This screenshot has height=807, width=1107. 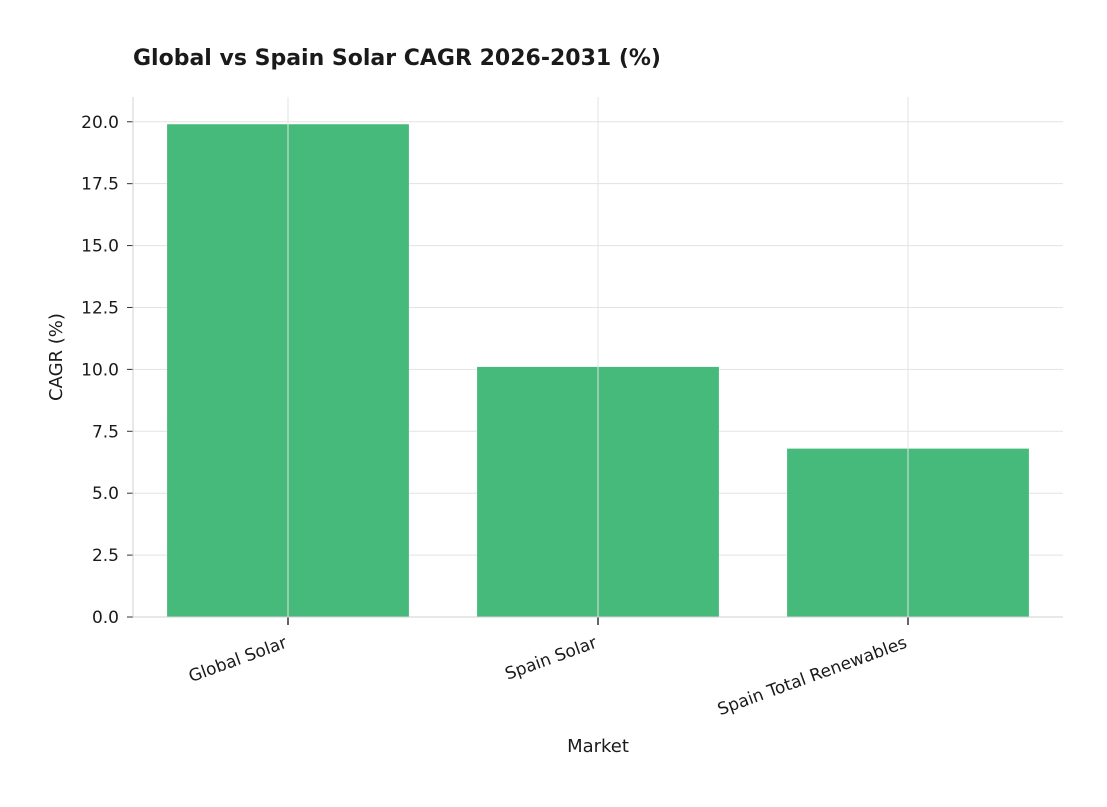 I want to click on y-axis-label: CAGR (%), so click(x=56, y=357).